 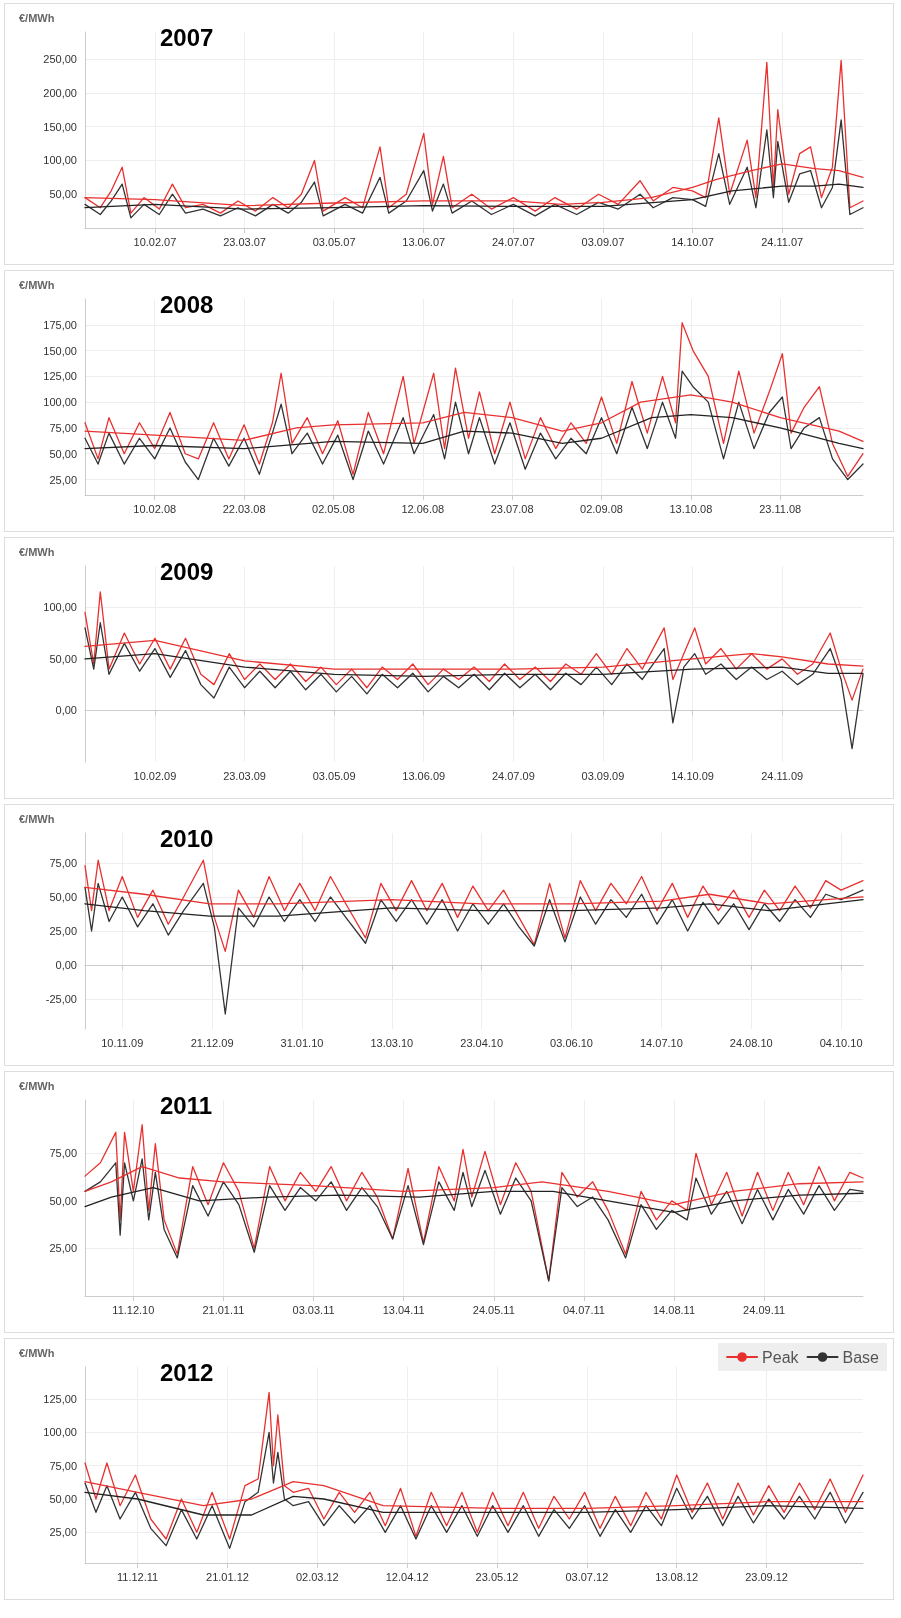 I want to click on x-tick-label: 12.06.08, so click(x=423, y=508).